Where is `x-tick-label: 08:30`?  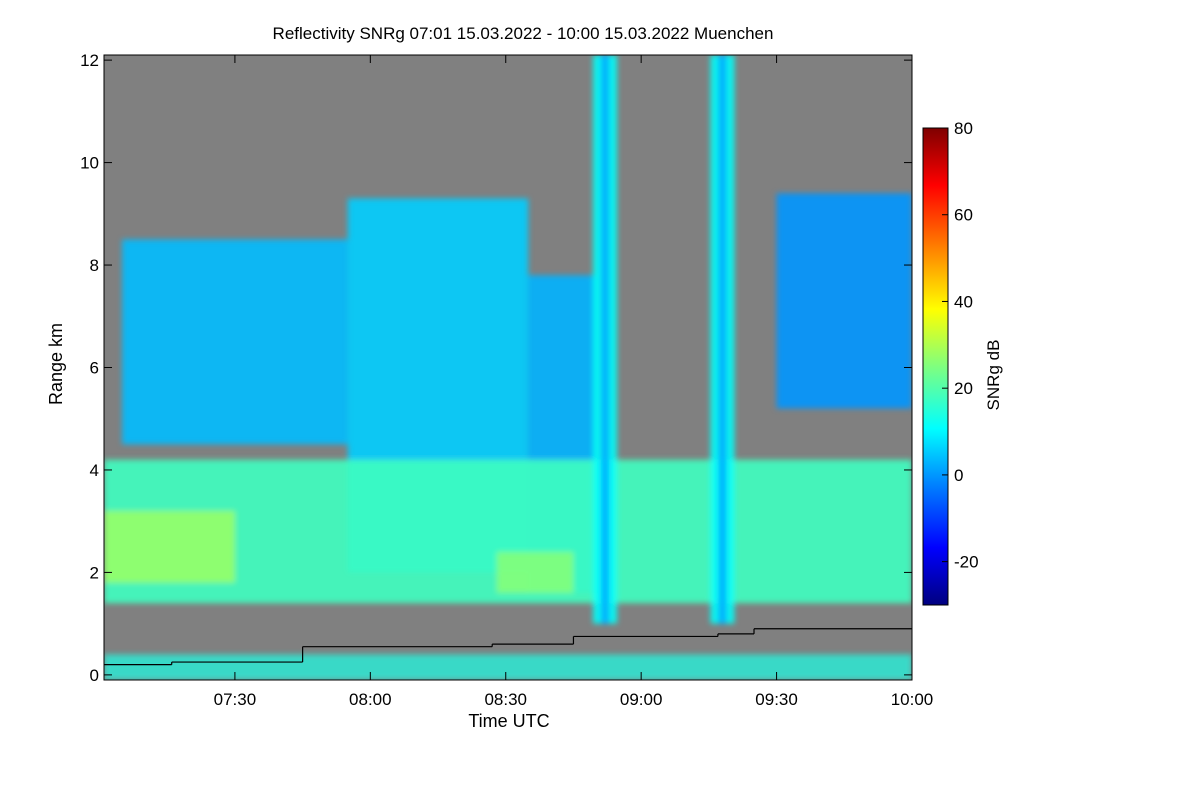
x-tick-label: 08:30 is located at coordinates (505, 699).